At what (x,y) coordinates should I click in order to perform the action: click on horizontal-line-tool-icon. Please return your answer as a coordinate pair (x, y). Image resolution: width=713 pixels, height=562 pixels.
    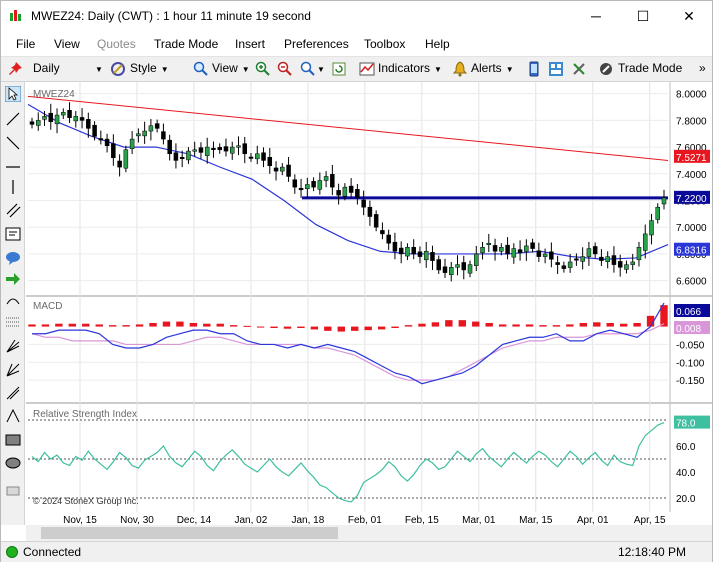
    Looking at the image, I should click on (13, 167).